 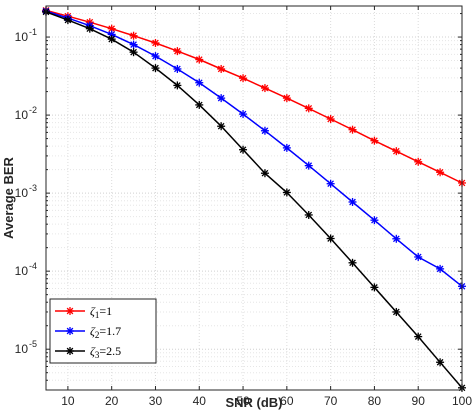 What do you see at coordinates (200, 401) in the screenshot?
I see `x-tick-label: 40` at bounding box center [200, 401].